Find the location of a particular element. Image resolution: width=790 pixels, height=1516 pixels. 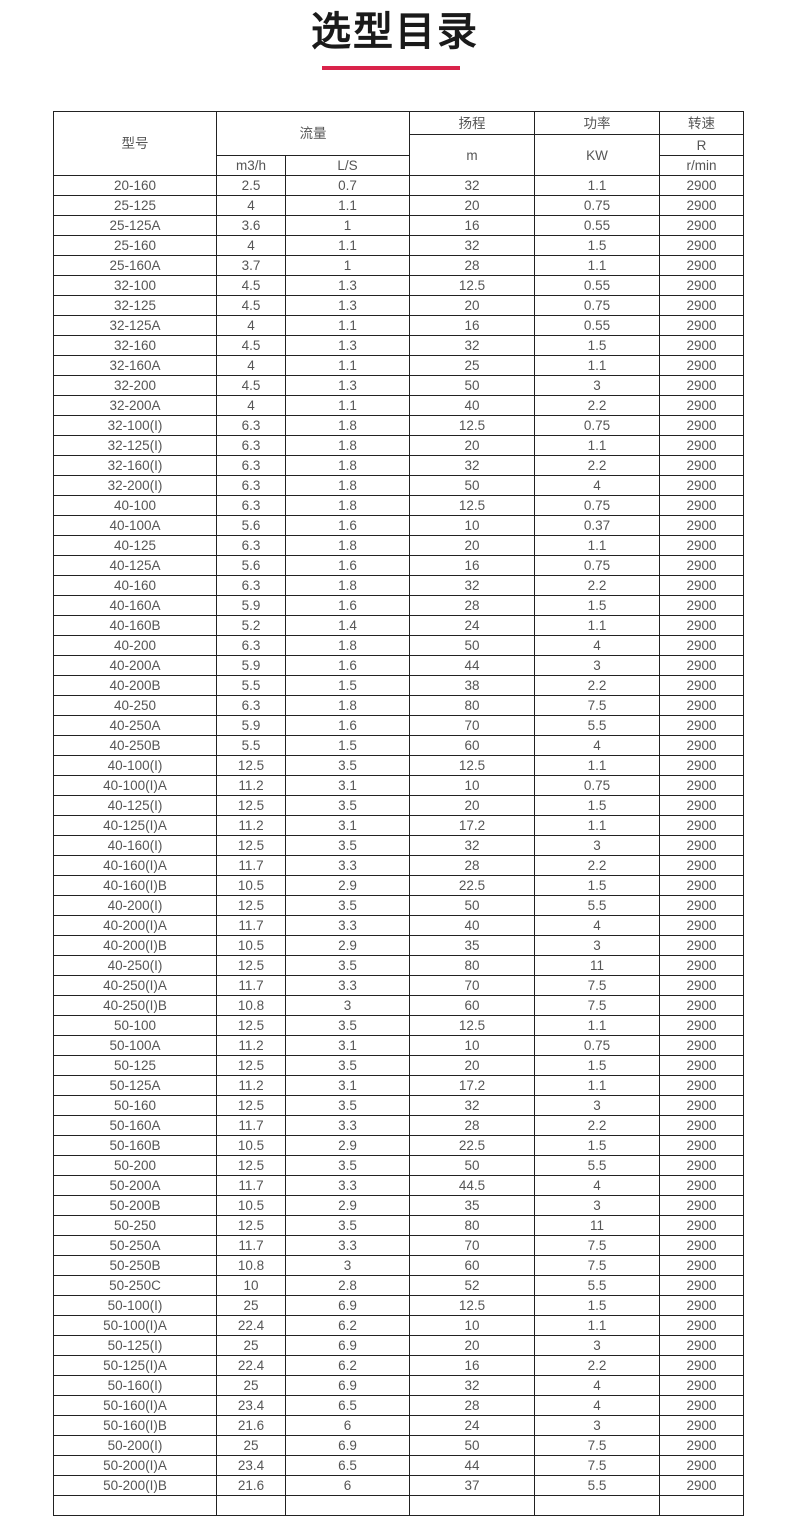

cell-head: 60 is located at coordinates (472, 1005).